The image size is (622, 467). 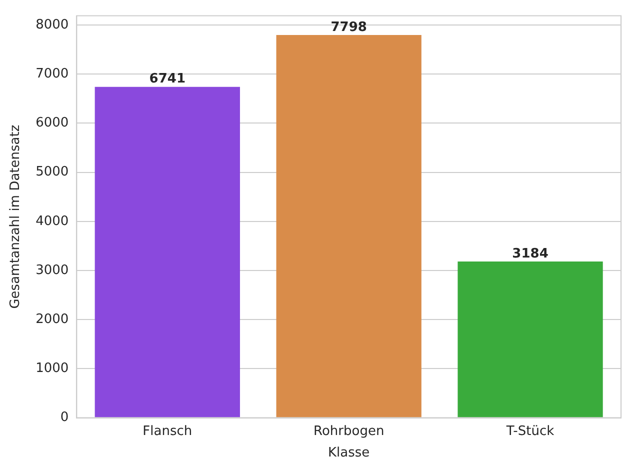 What do you see at coordinates (64, 418) in the screenshot?
I see `y-tick-label: 0` at bounding box center [64, 418].